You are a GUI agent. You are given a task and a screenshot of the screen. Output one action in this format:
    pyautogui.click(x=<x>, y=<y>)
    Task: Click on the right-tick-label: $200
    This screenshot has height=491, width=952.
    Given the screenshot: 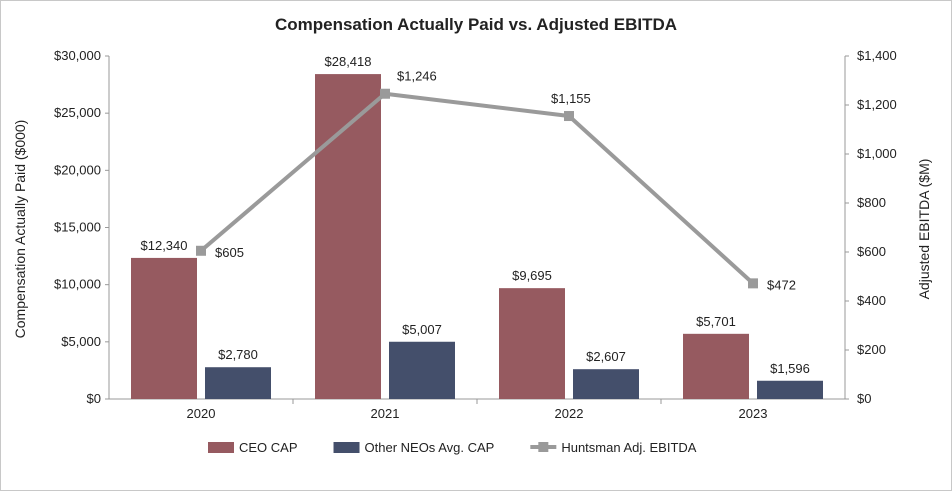 What is the action you would take?
    pyautogui.click(x=871, y=349)
    